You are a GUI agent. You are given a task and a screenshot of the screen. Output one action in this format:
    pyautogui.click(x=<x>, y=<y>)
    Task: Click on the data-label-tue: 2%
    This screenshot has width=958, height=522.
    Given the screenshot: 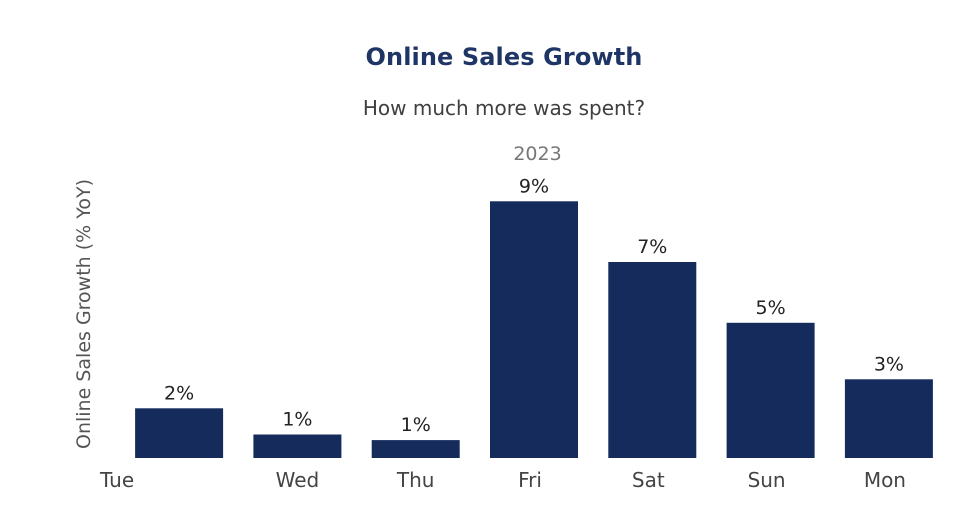 What is the action you would take?
    pyautogui.click(x=179, y=393)
    